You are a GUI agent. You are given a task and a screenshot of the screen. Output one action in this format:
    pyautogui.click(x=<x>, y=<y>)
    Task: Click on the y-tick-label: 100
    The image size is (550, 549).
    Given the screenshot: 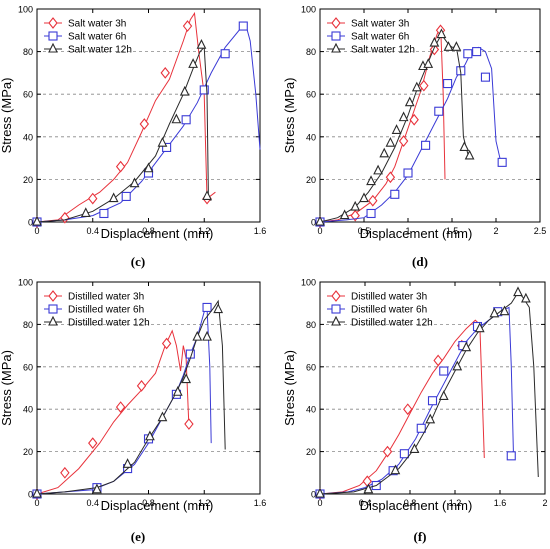 What is the action you would take?
    pyautogui.click(x=25, y=283)
    